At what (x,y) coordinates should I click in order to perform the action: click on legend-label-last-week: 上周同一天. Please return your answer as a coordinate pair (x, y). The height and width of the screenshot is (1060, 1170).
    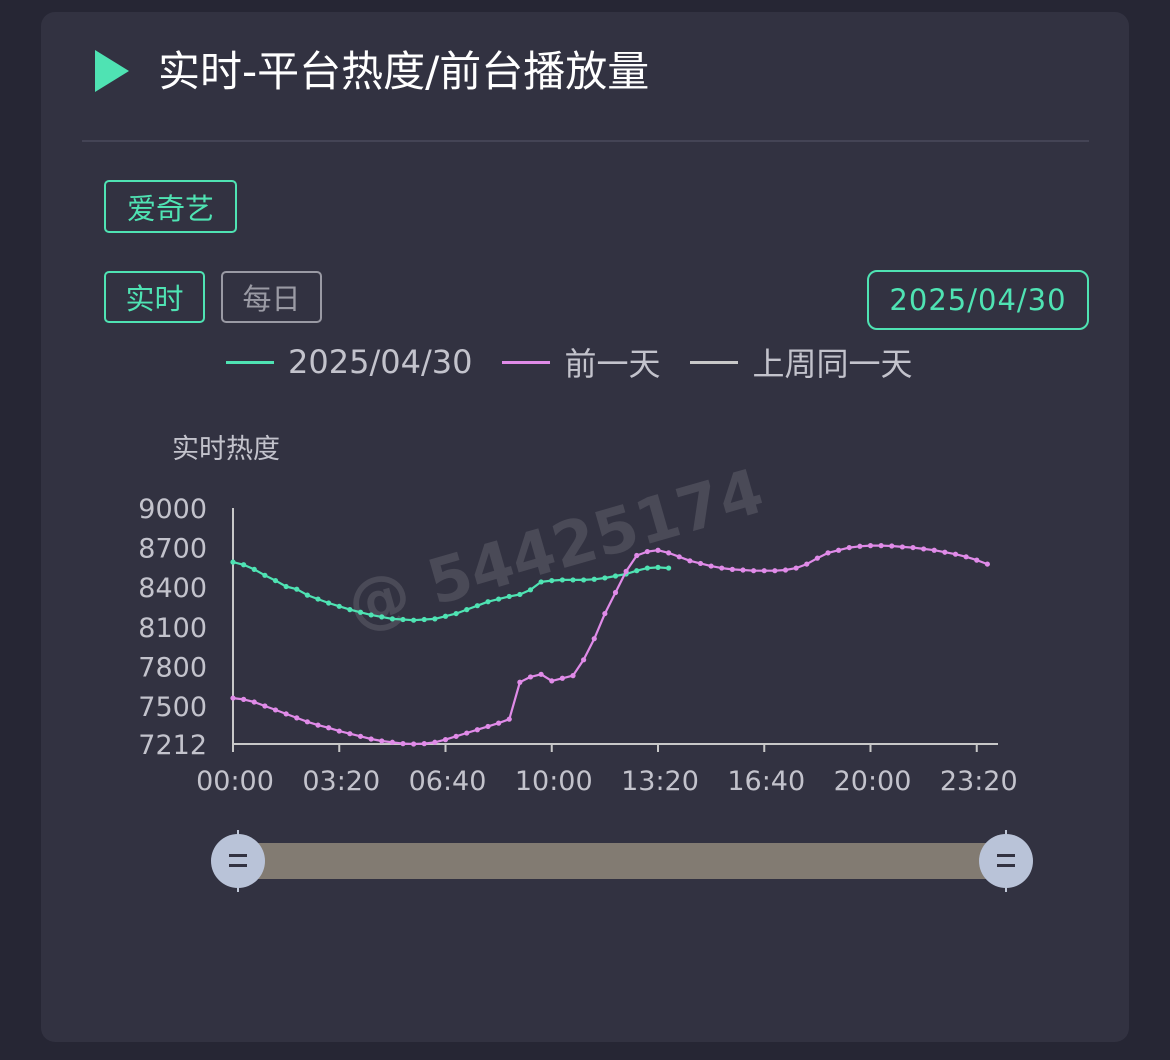
    Looking at the image, I should click on (832, 364).